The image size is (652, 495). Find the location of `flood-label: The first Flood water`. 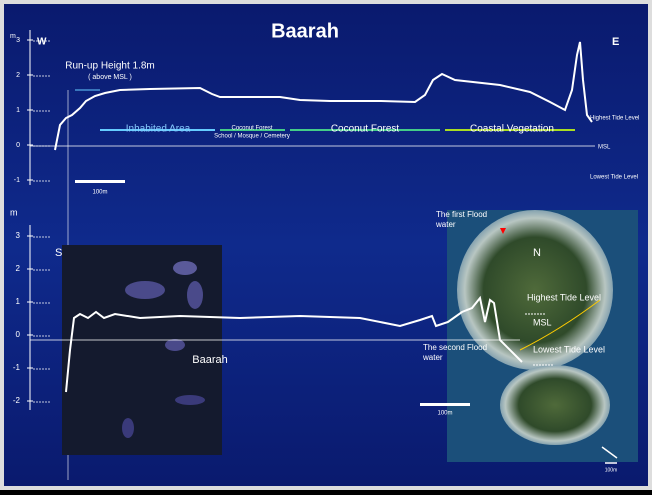

flood-label: The first Flood water is located at coordinates (462, 219).